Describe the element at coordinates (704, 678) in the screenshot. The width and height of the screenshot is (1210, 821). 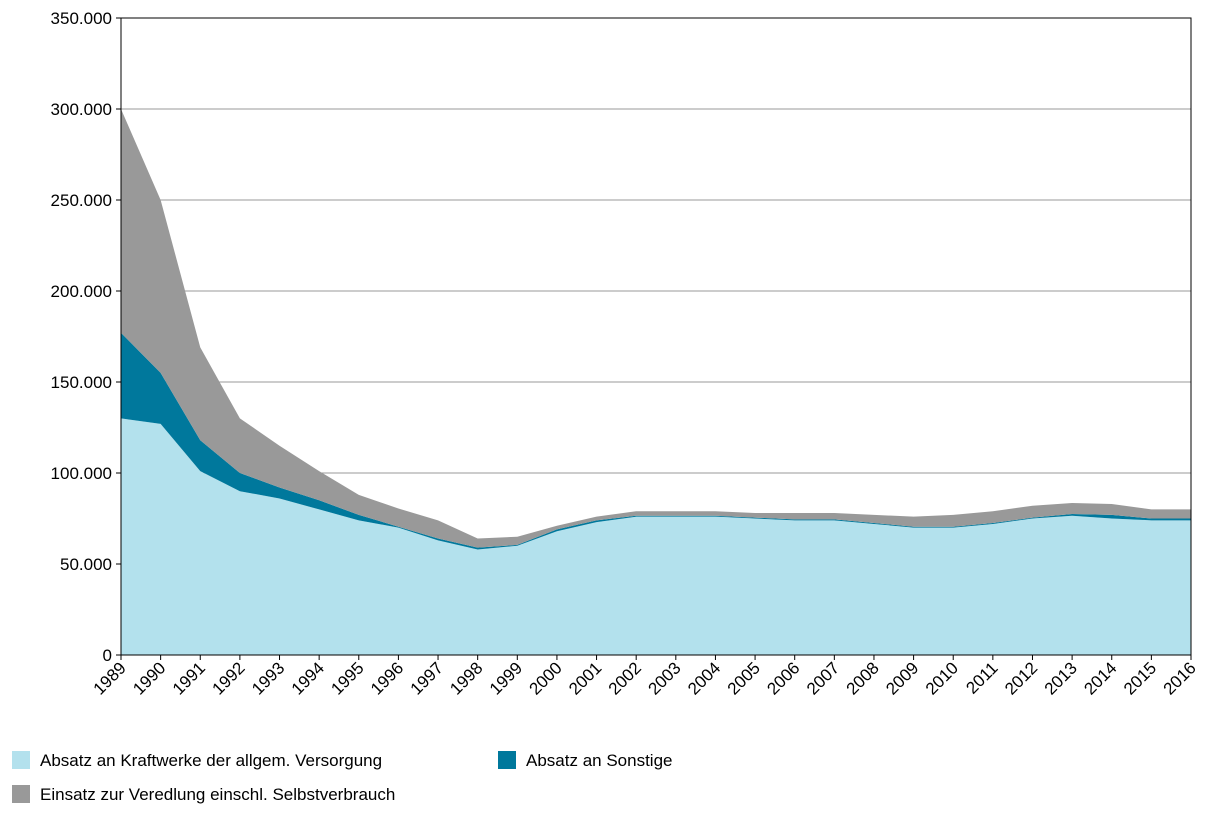
I see `x-tick-label: 2004` at that location.